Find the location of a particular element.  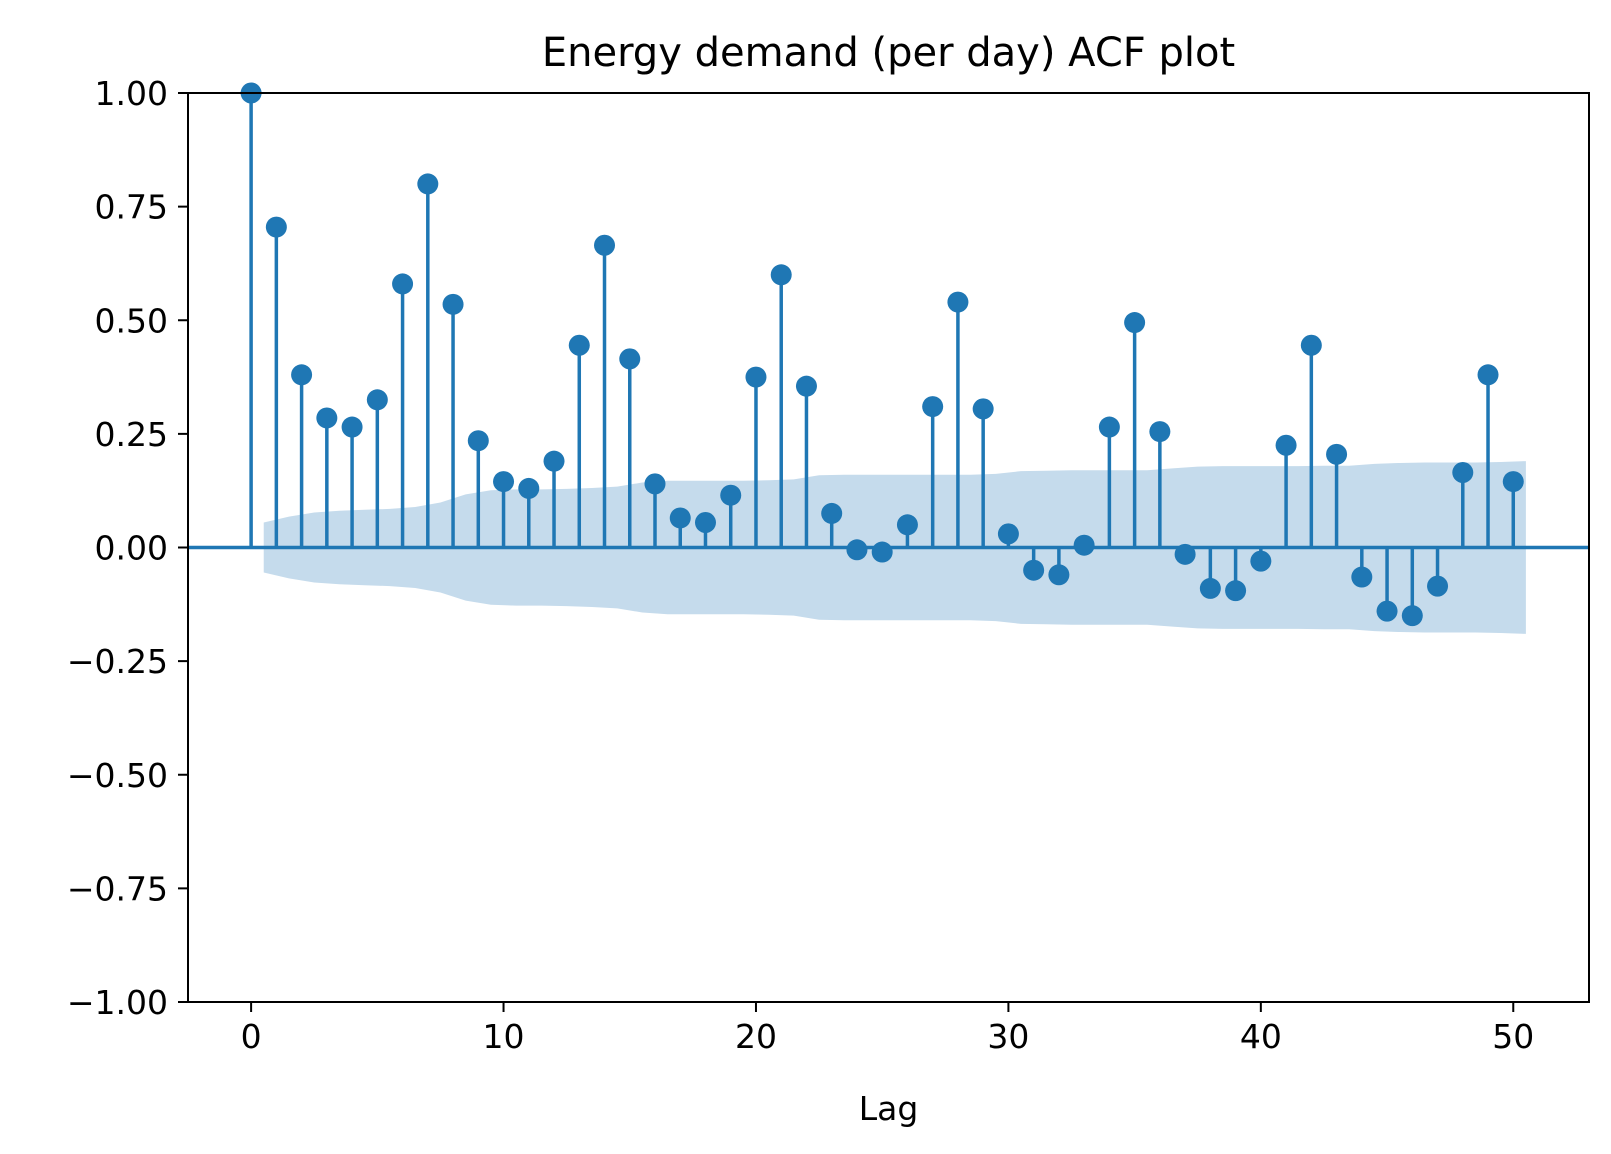

chart-title: Energy demand (per day) ACF plot is located at coordinates (888, 53).